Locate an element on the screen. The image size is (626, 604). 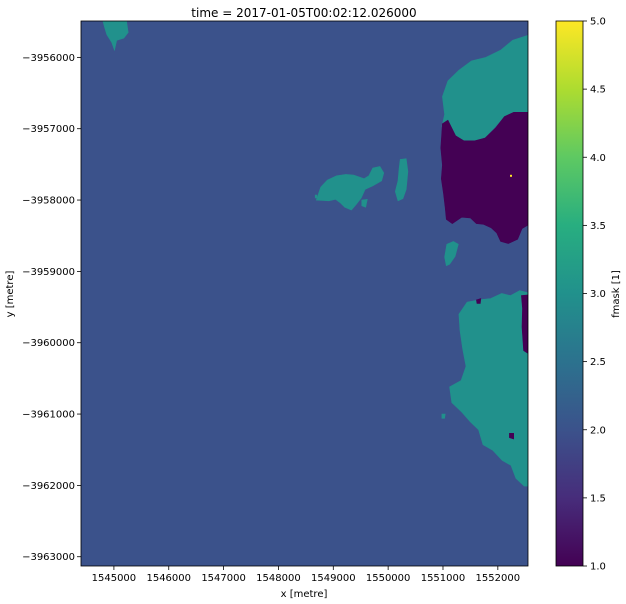
x-tick-label: 1551000 is located at coordinates (443, 578).